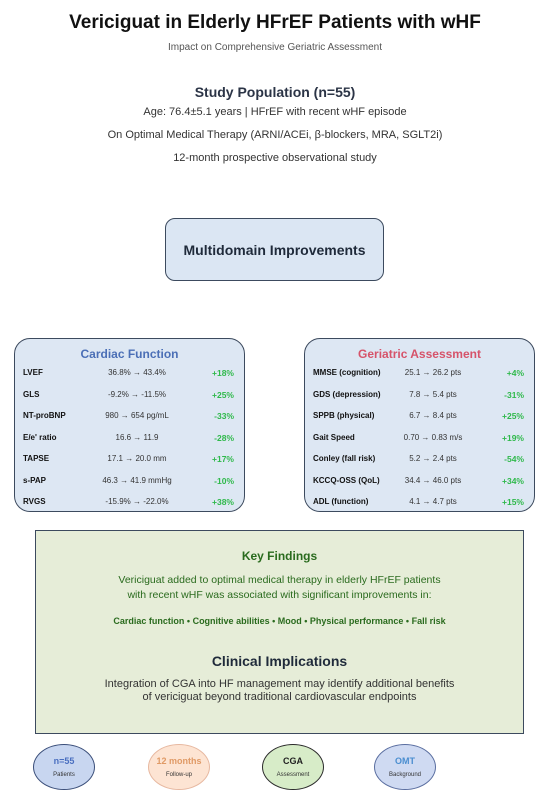 Image resolution: width=550 pixels, height=808 pixels. Describe the element at coordinates (224, 437) in the screenshot. I see `metric-change: -28%` at that location.